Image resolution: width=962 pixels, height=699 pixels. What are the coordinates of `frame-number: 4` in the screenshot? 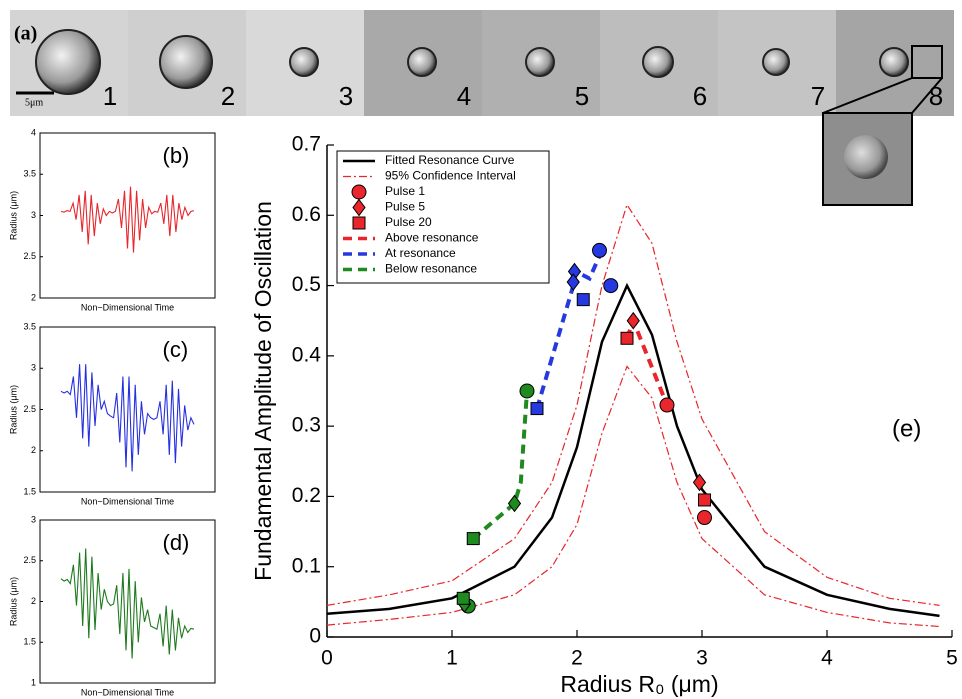 It's located at (464, 96).